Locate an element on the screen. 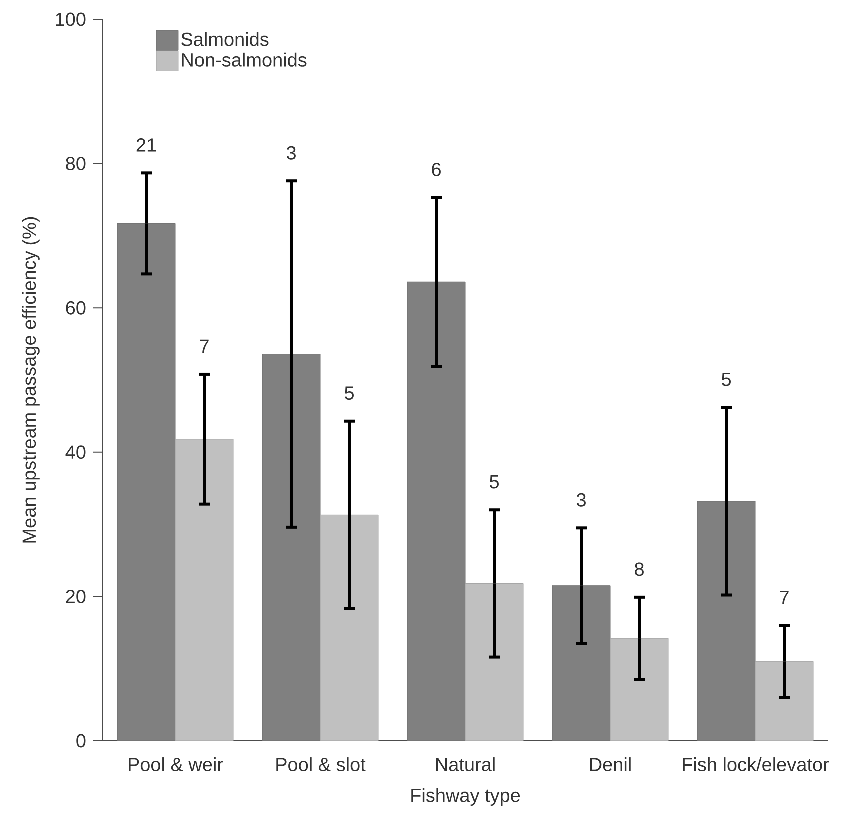 This screenshot has height=814, width=856. x-axis-title: Fishway type is located at coordinates (466, 797).